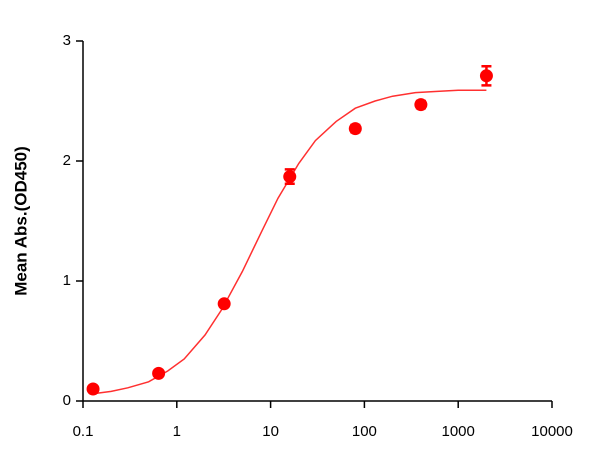 This screenshot has height=450, width=600. Describe the element at coordinates (177, 431) in the screenshot. I see `x-tick-label: 1` at that location.